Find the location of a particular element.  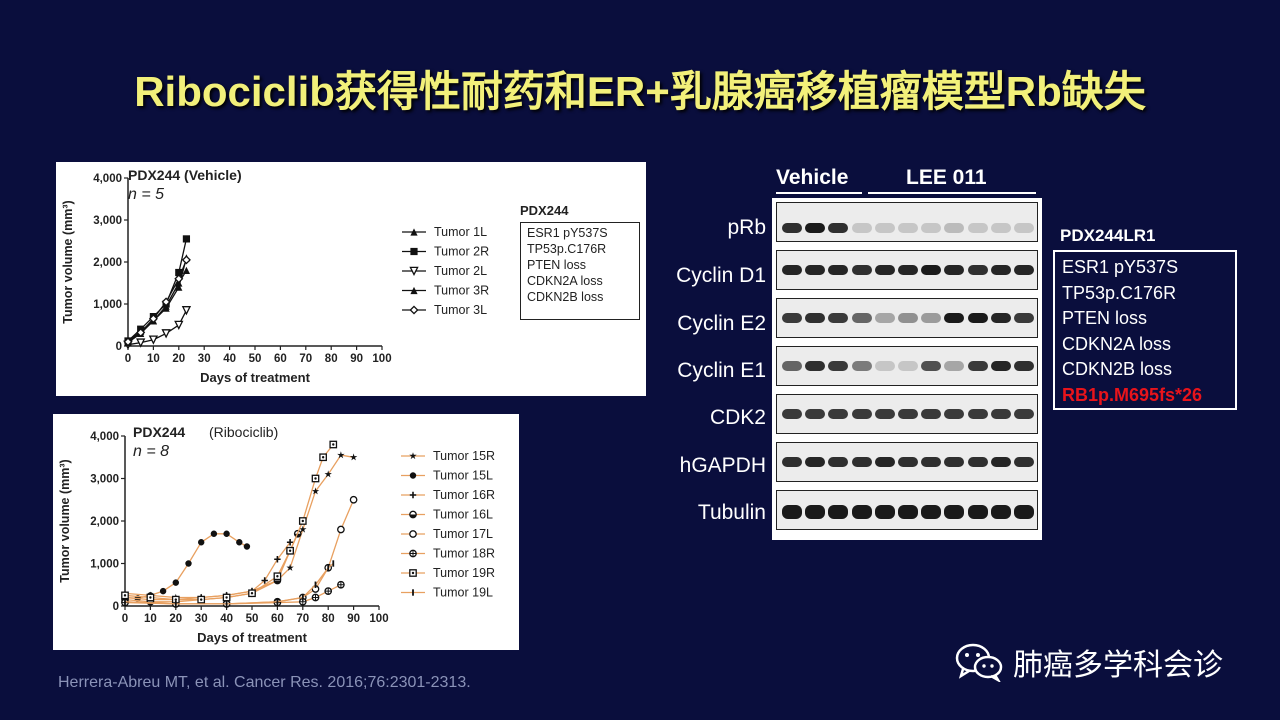

legend-entry: Tumor 2L is located at coordinates (444, 271).